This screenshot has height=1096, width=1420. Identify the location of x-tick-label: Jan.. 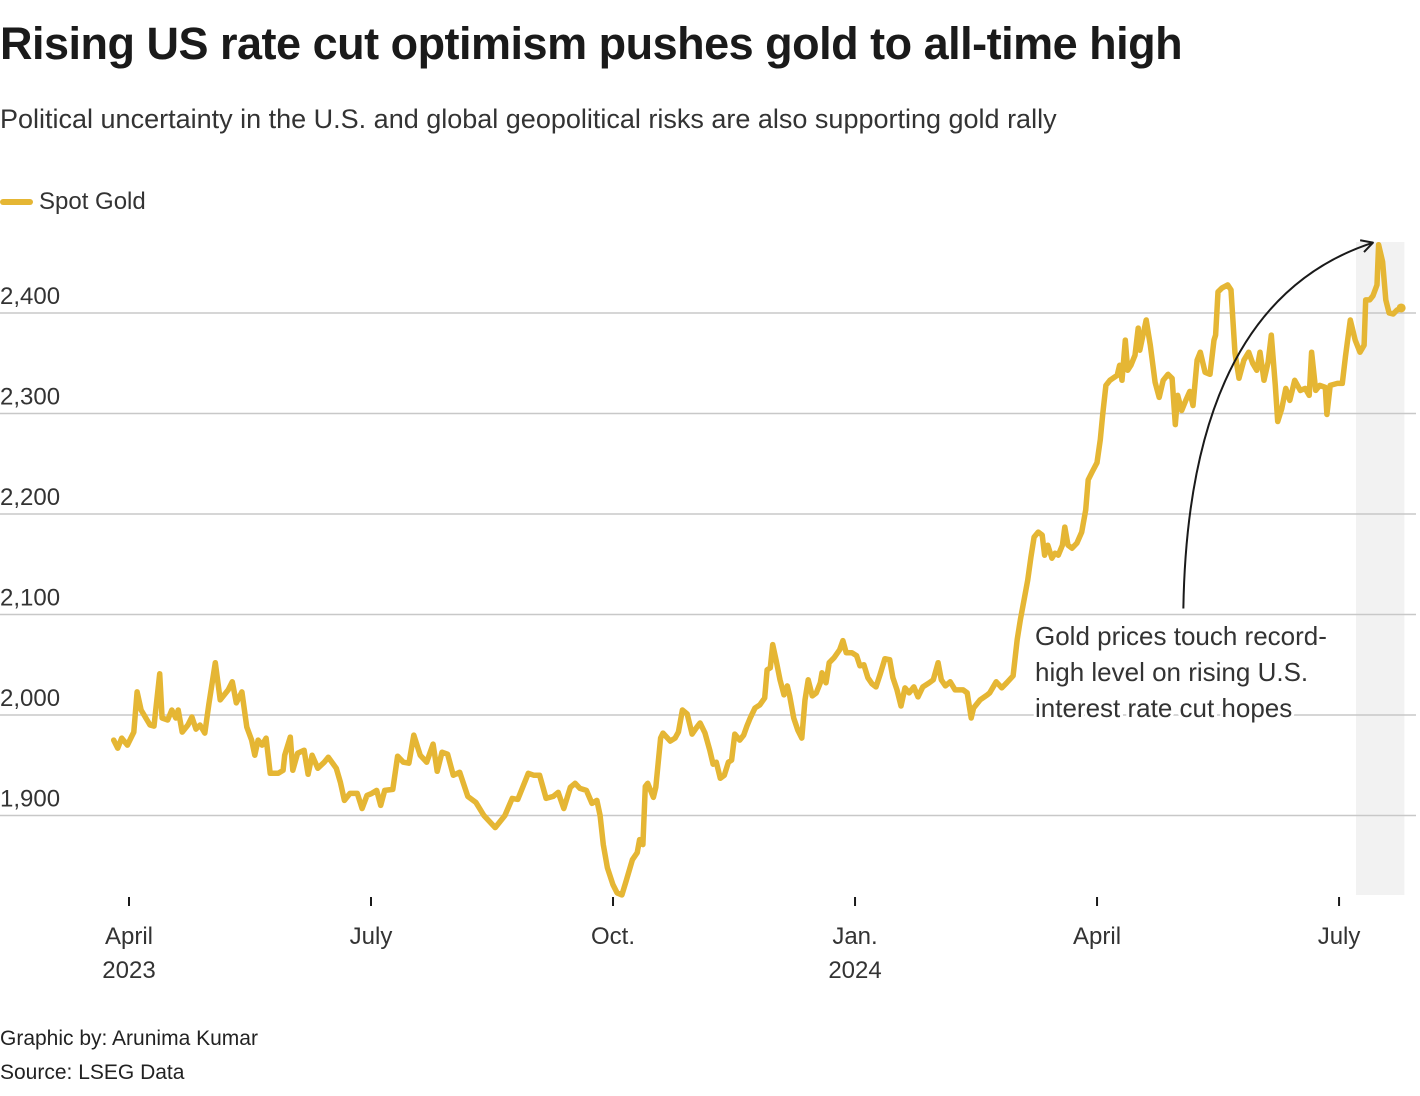
(854, 936).